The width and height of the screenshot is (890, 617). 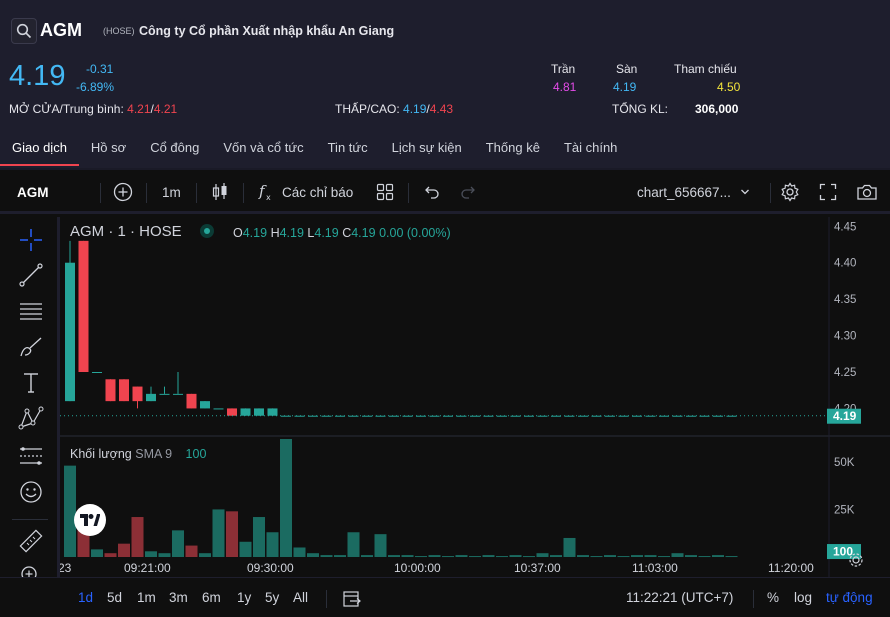 What do you see at coordinates (178, 597) in the screenshot?
I see `range-3m: 3m` at bounding box center [178, 597].